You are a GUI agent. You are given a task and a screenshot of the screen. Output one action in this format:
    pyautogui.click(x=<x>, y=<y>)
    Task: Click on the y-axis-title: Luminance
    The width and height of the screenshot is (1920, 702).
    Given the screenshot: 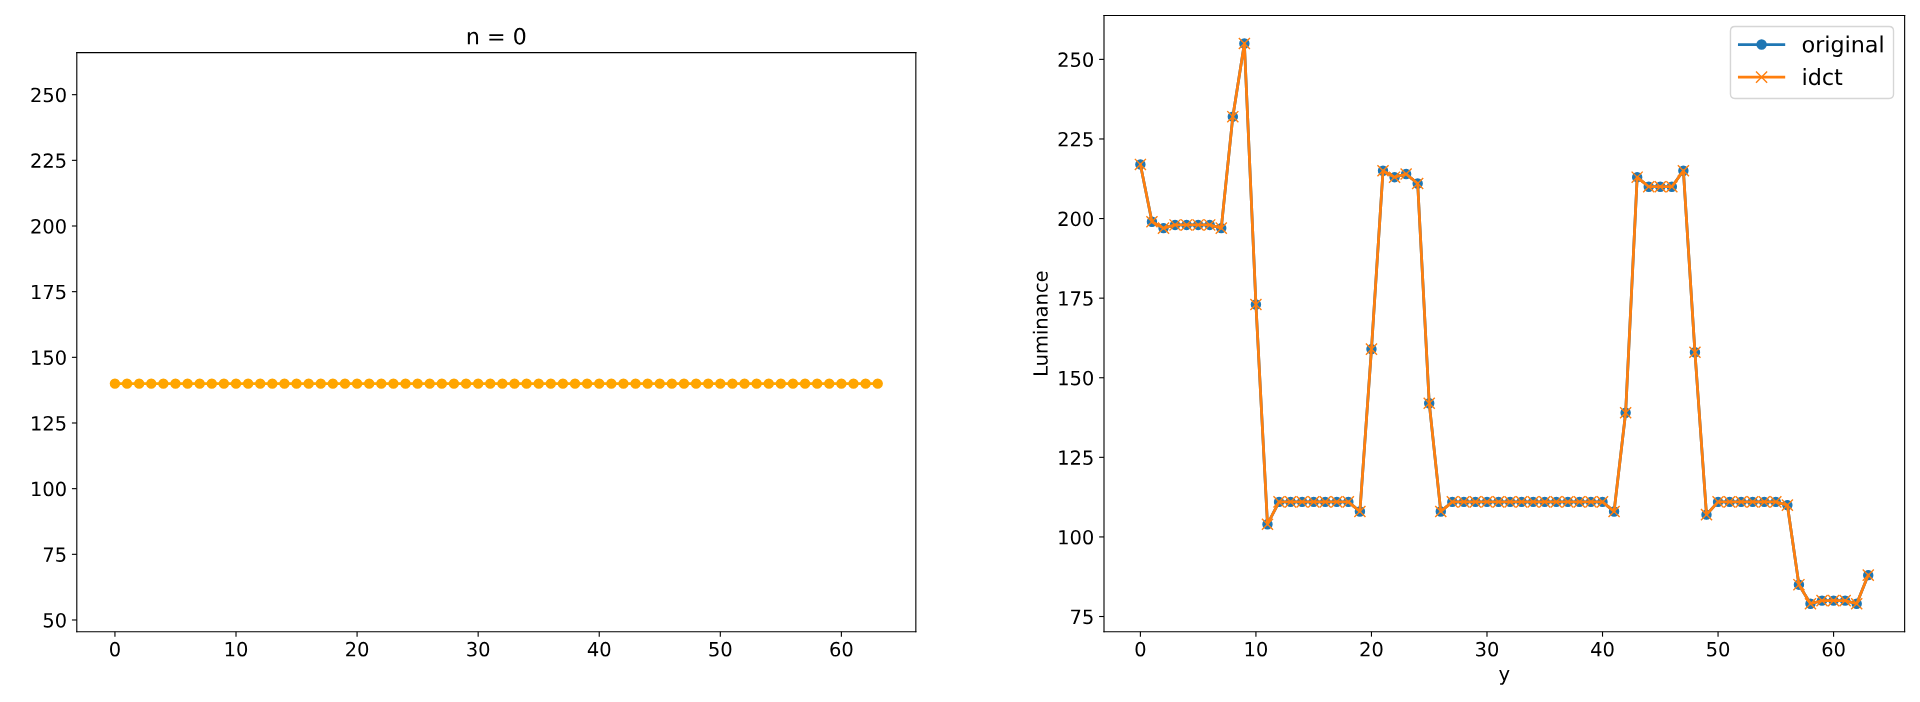 What is the action you would take?
    pyautogui.click(x=1040, y=323)
    